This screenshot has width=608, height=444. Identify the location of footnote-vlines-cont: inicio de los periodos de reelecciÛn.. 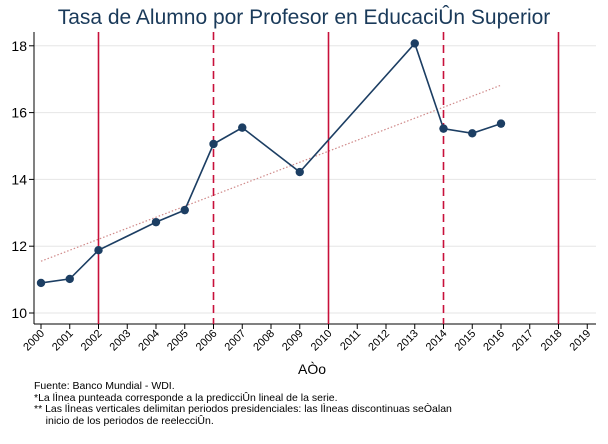
(124, 420).